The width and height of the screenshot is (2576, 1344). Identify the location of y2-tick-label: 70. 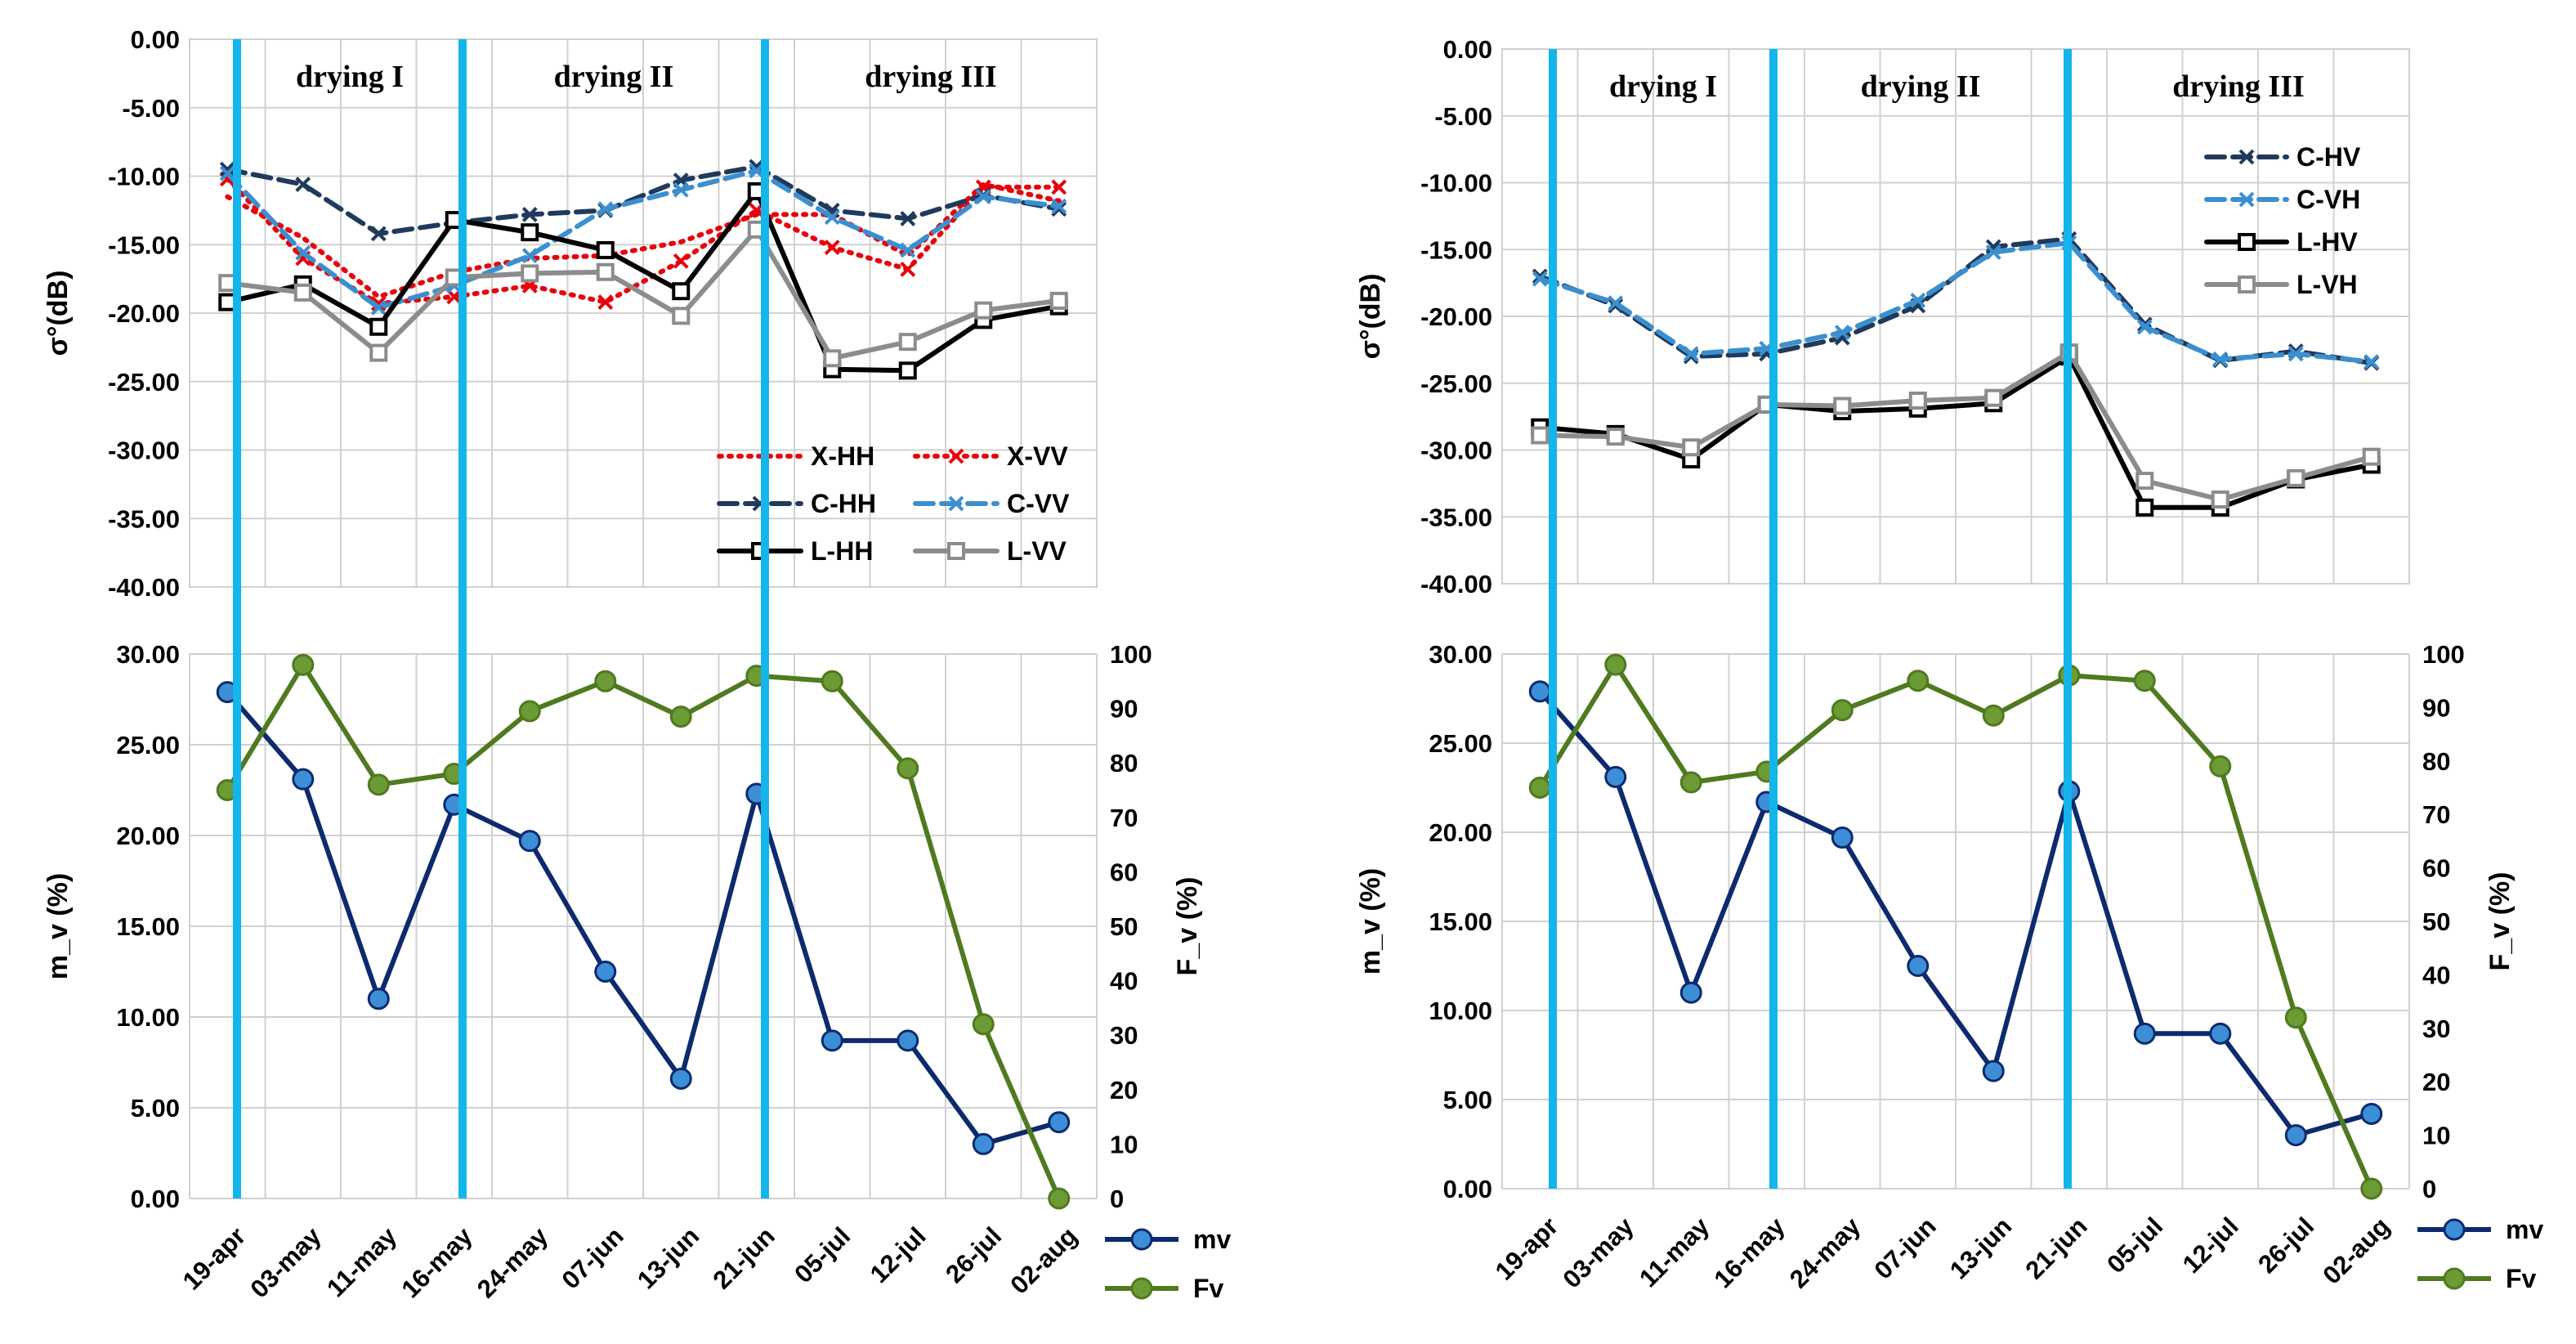
(2436, 814).